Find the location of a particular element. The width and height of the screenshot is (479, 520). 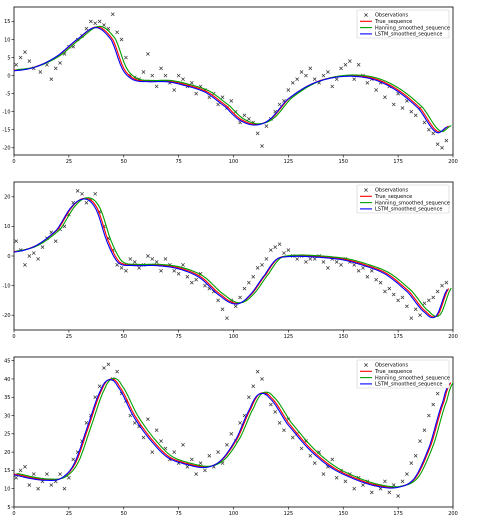

legend-marker-observations is located at coordinates (366, 365).